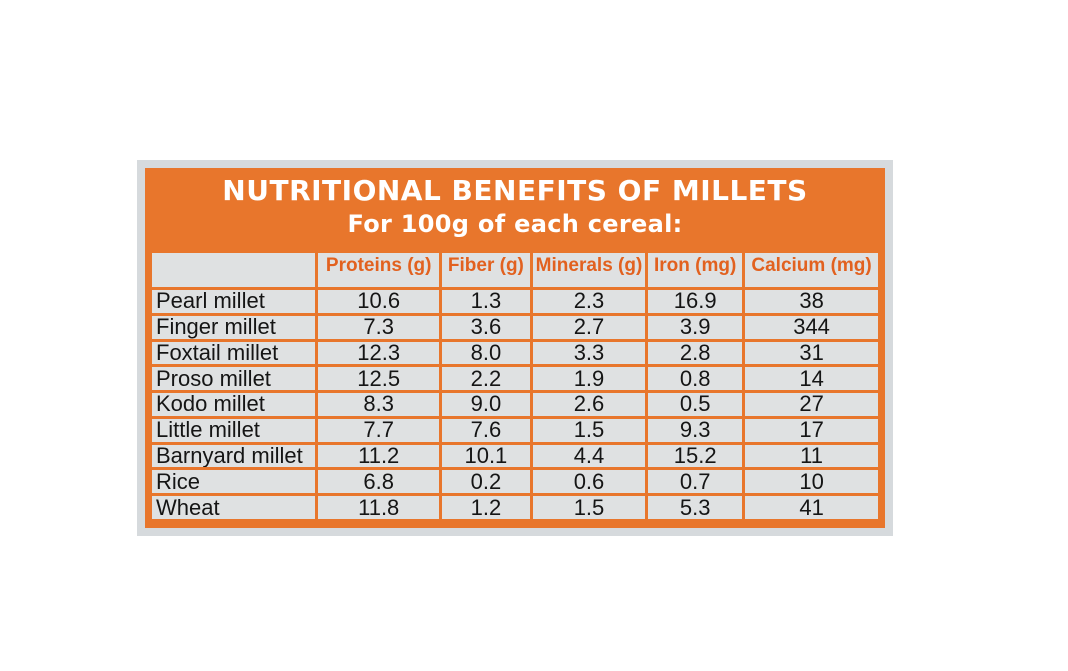 This screenshot has height=671, width=1068. I want to click on iron-value: 0.8, so click(695, 379).